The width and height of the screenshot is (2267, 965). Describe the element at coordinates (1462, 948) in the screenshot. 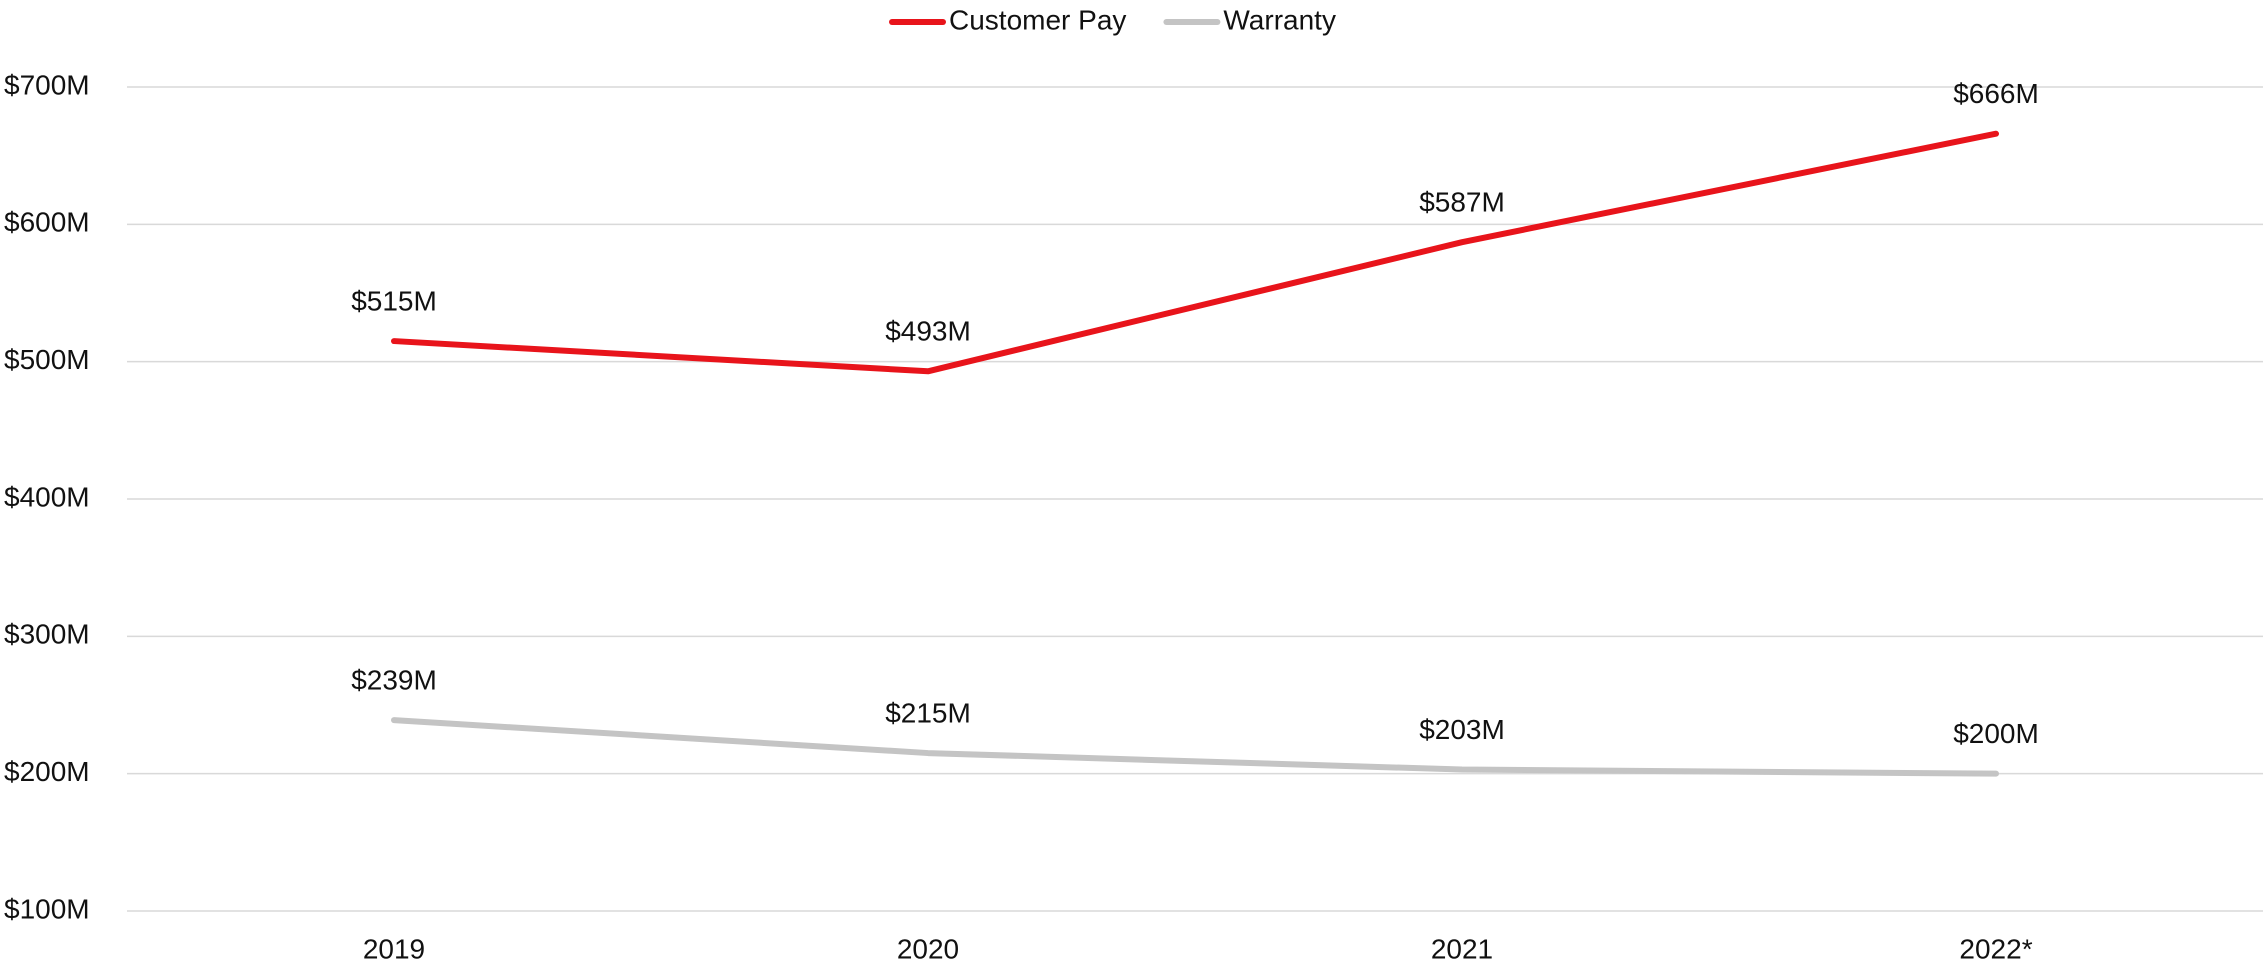

I see `x-tick-label: 2021` at that location.